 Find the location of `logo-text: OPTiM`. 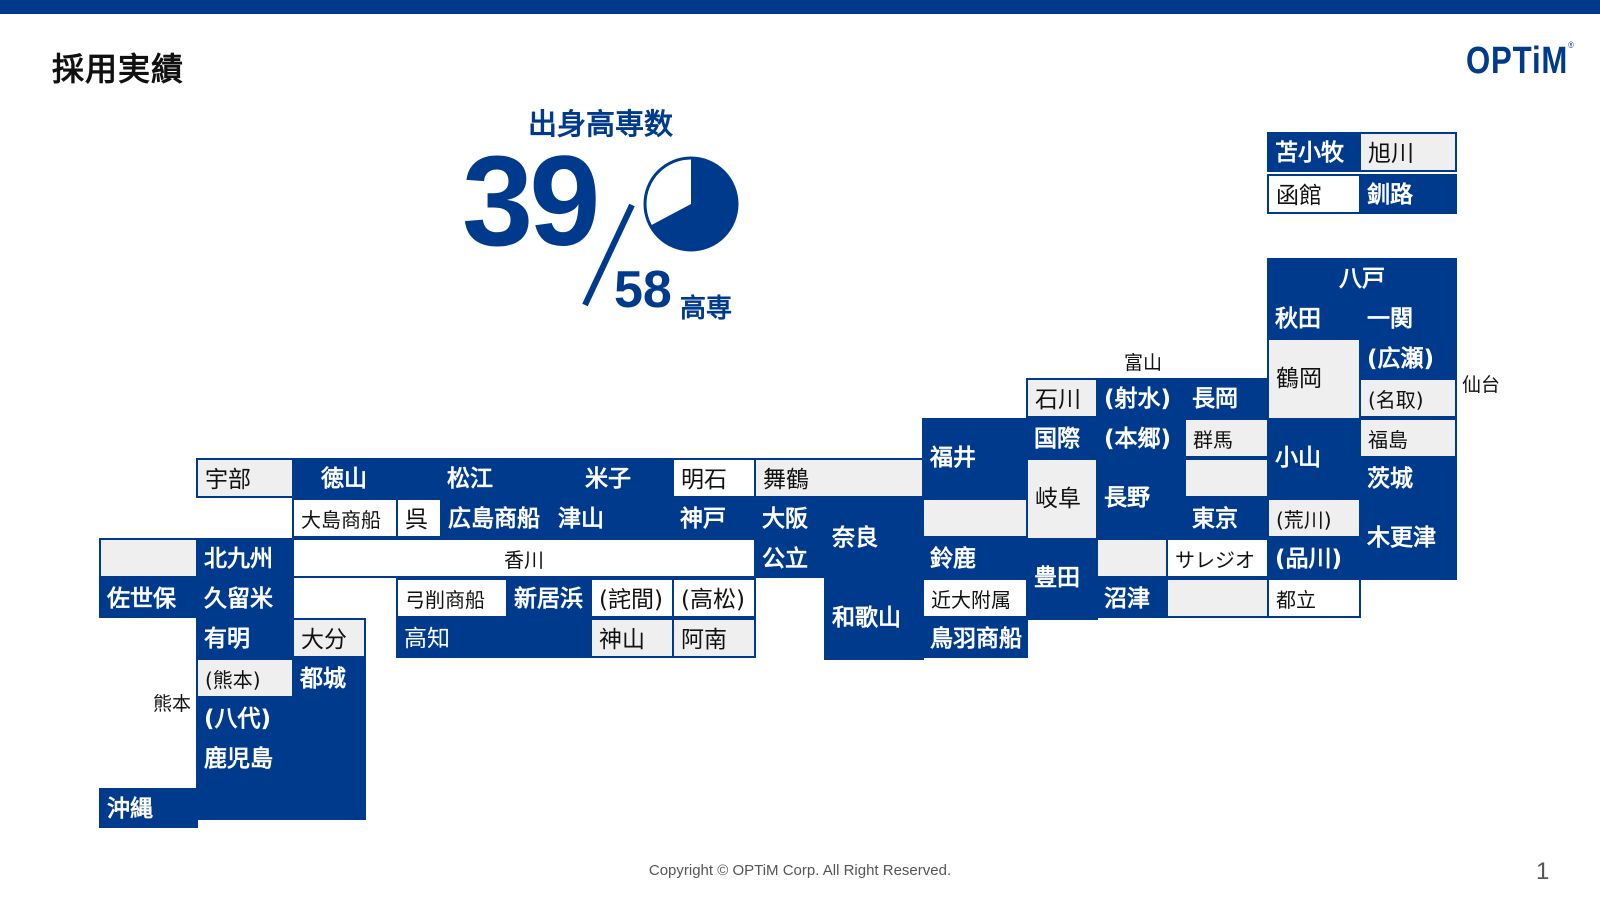

logo-text: OPTiM is located at coordinates (1517, 61).